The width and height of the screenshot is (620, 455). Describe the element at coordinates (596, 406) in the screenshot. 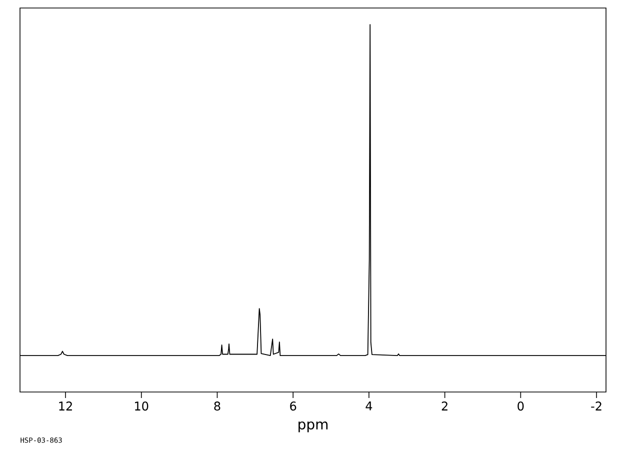

I see `x-tick-label: -2` at that location.